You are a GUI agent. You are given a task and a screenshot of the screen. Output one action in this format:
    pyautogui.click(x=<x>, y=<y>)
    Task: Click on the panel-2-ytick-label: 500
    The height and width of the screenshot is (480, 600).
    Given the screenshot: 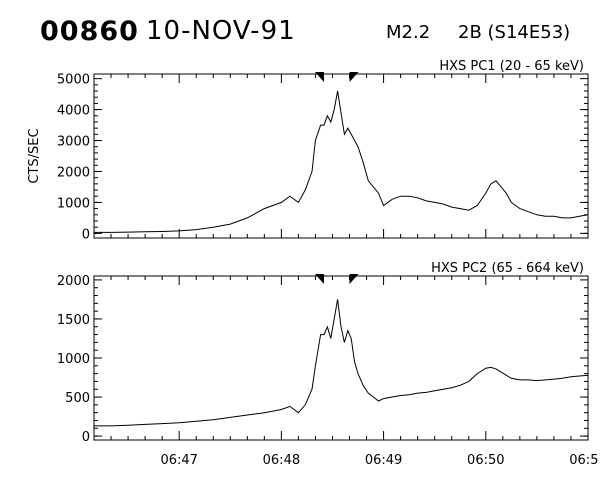 What is the action you would take?
    pyautogui.click(x=77, y=398)
    